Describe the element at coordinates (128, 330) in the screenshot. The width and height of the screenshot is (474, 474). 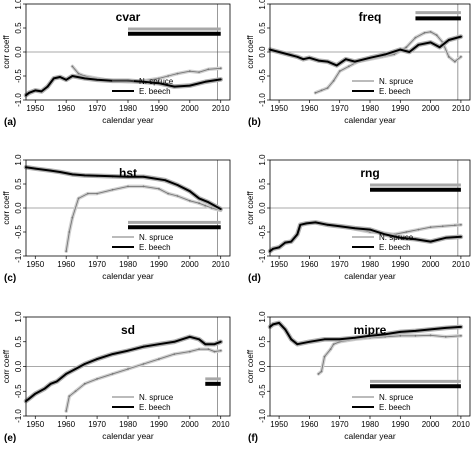
I see `panel-title: sd` at that location.